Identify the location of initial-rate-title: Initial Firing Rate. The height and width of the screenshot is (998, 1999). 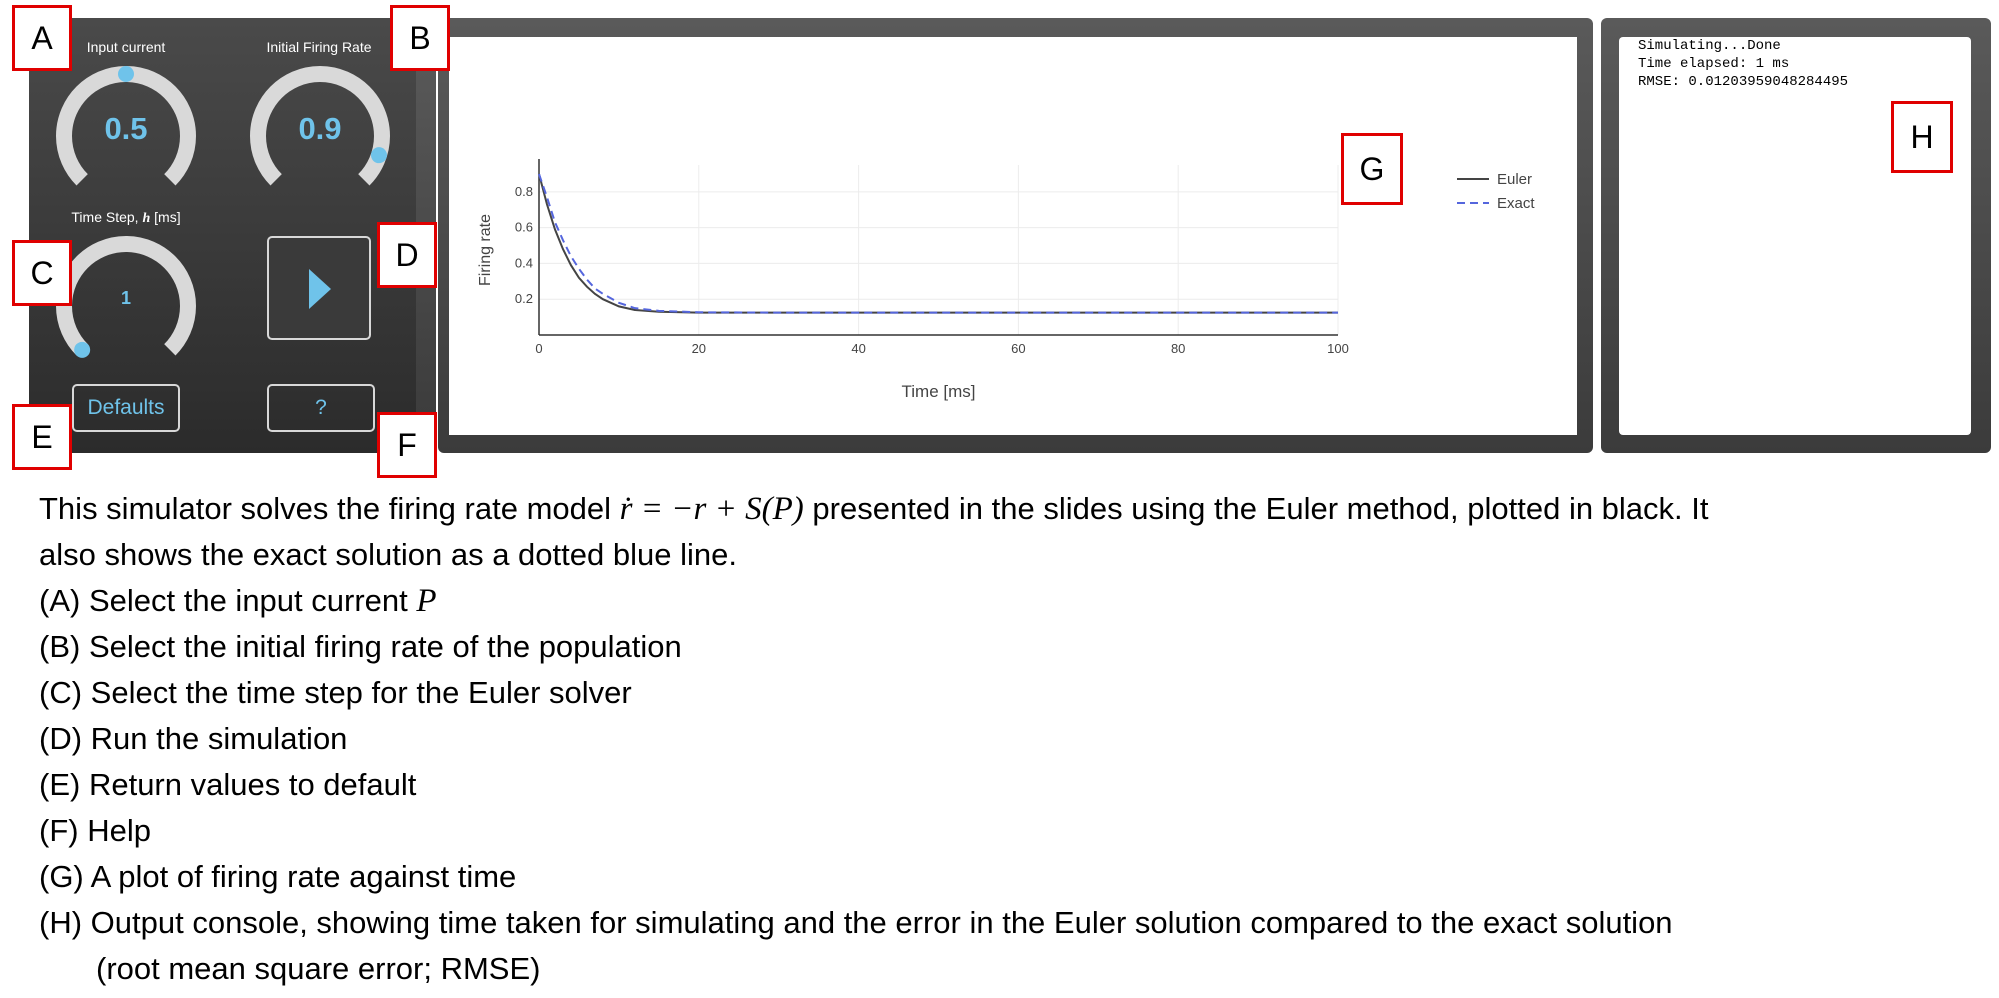
(319, 47).